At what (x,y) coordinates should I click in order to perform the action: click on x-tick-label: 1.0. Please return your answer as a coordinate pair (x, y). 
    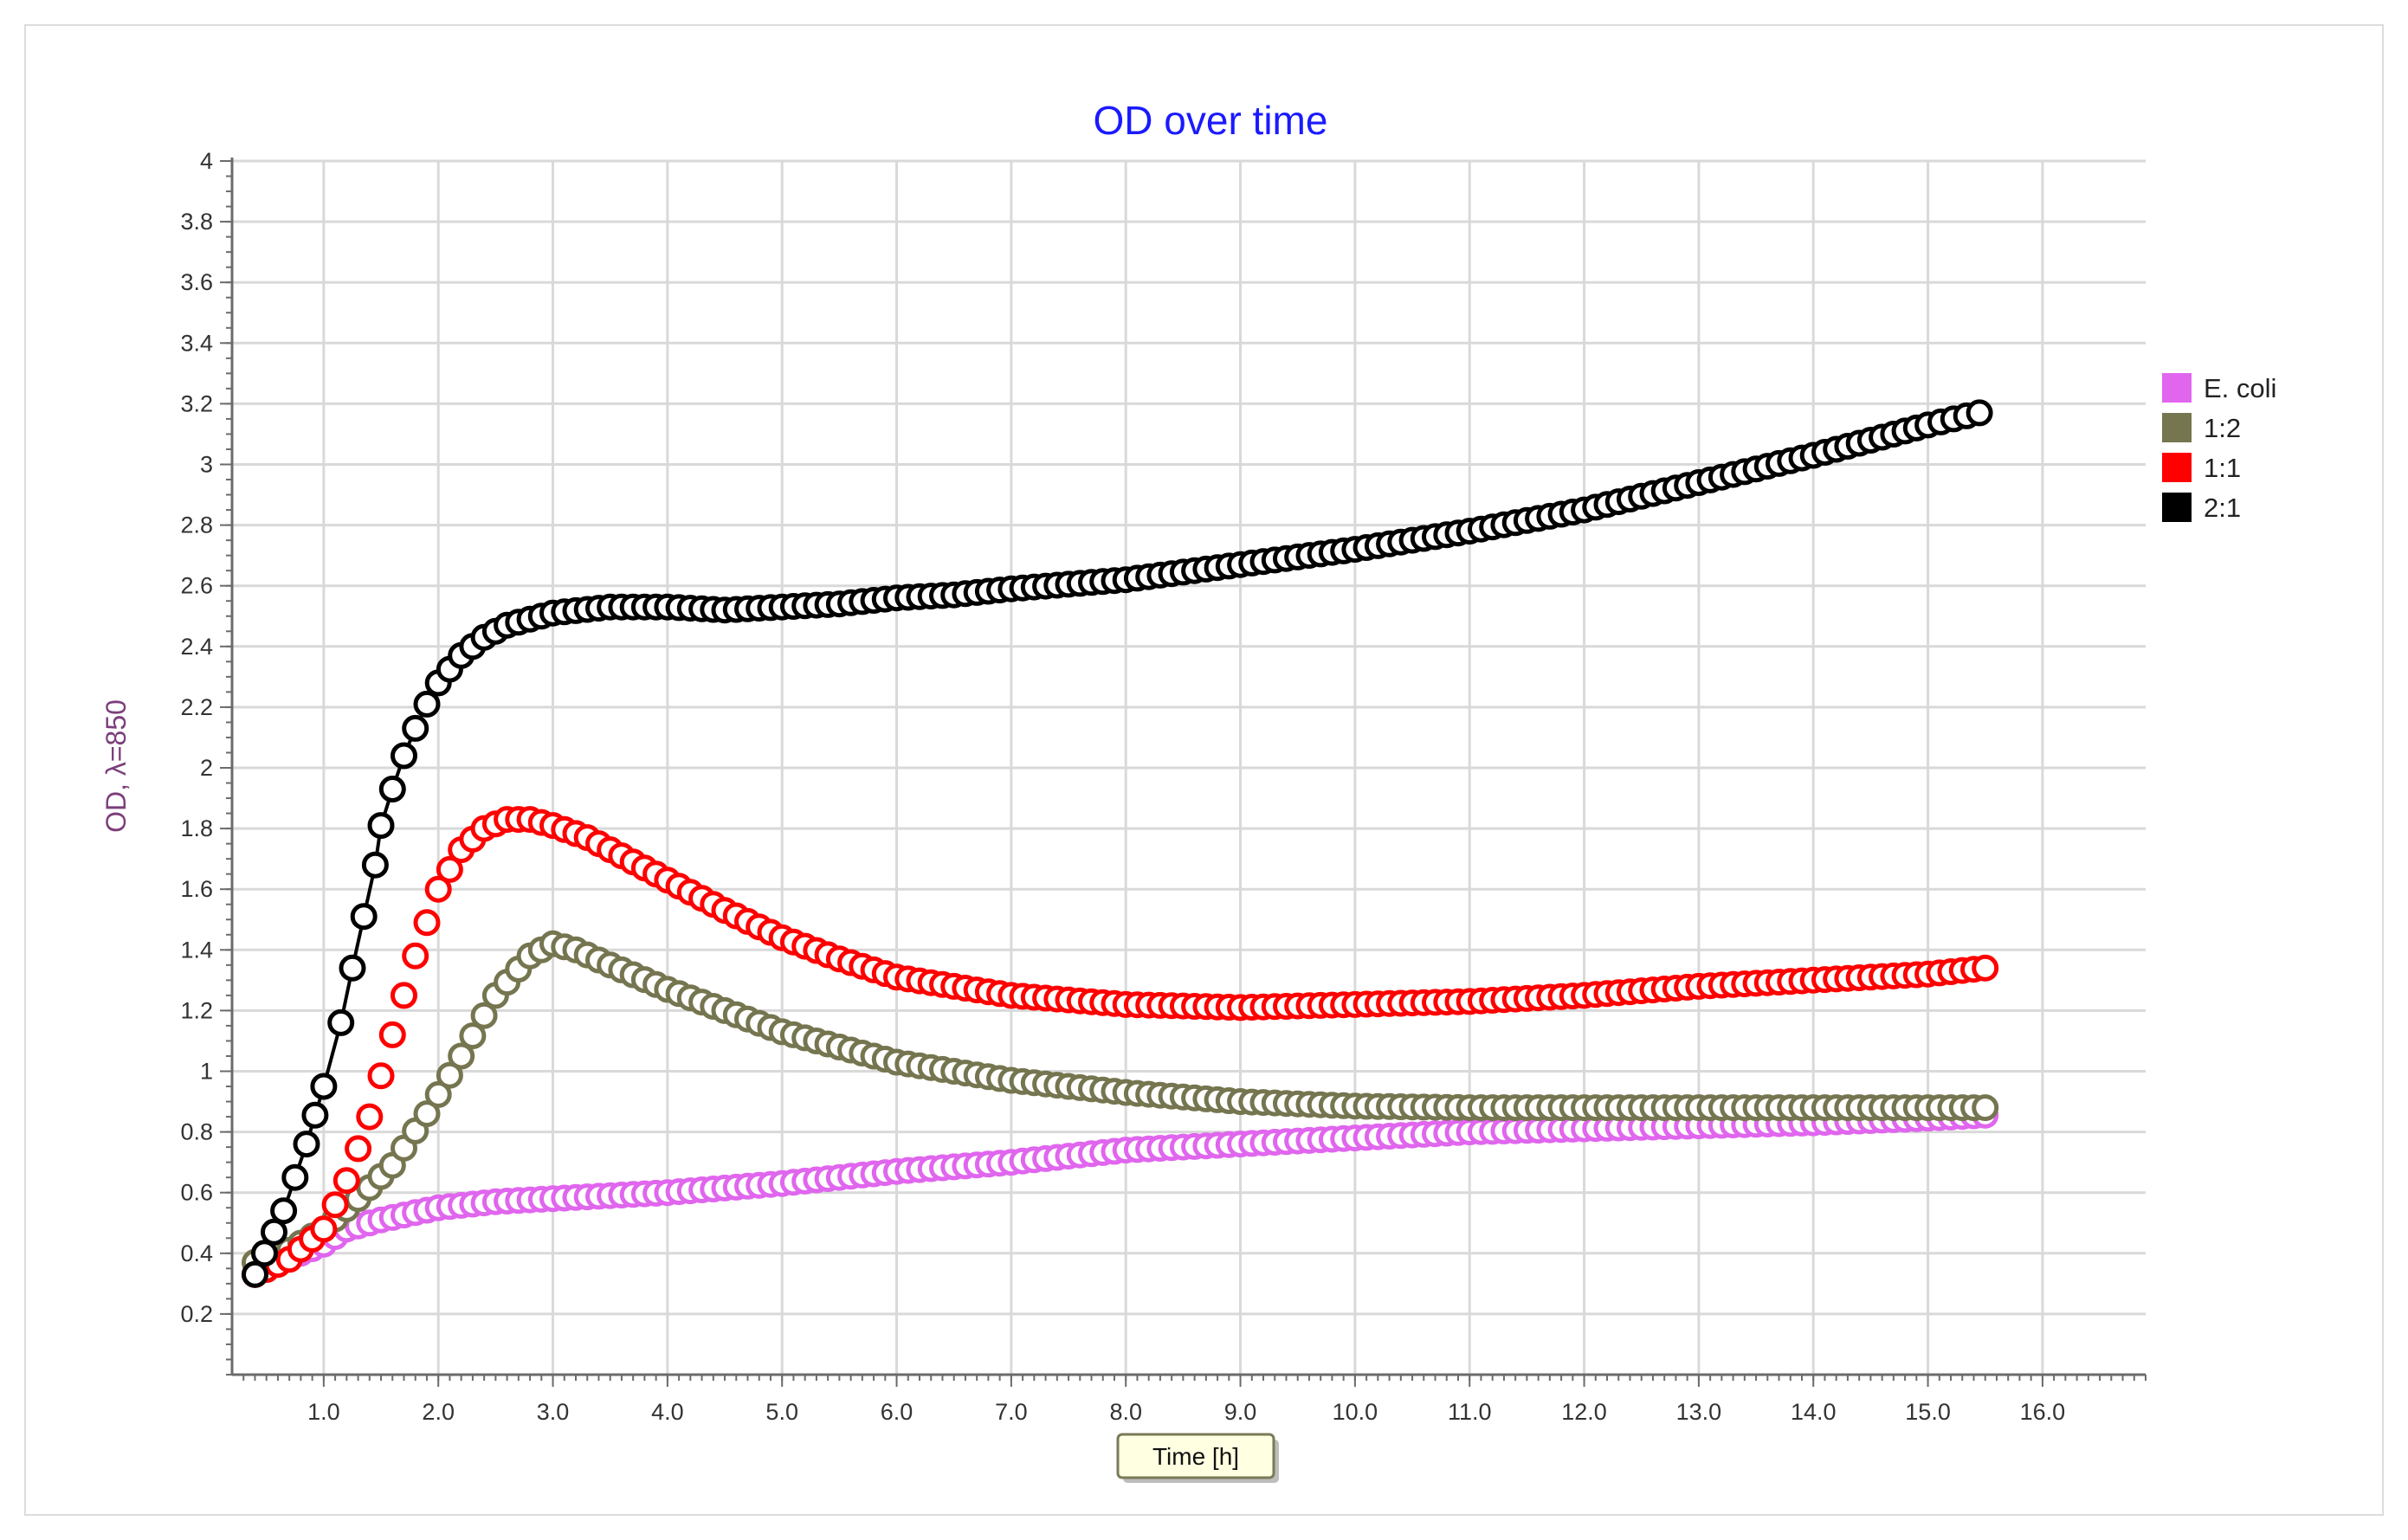
    Looking at the image, I should click on (323, 1412).